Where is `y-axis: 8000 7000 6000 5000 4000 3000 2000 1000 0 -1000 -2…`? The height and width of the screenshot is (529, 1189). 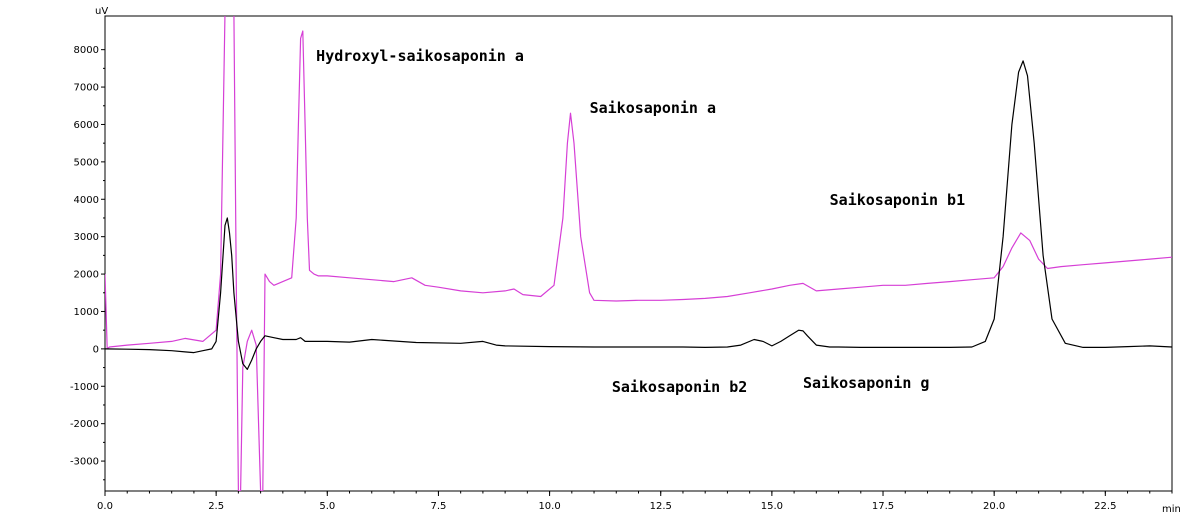 y-axis: 8000 7000 6000 5000 4000 3000 2000 1000 0 -1000 -2… is located at coordinates (87, 263).